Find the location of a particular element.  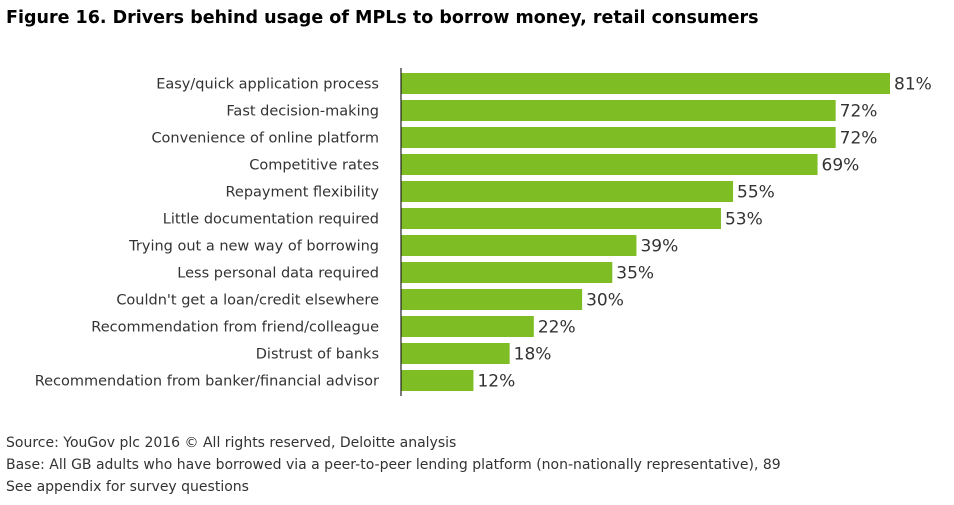

category-label: Competitive rates is located at coordinates (314, 166).